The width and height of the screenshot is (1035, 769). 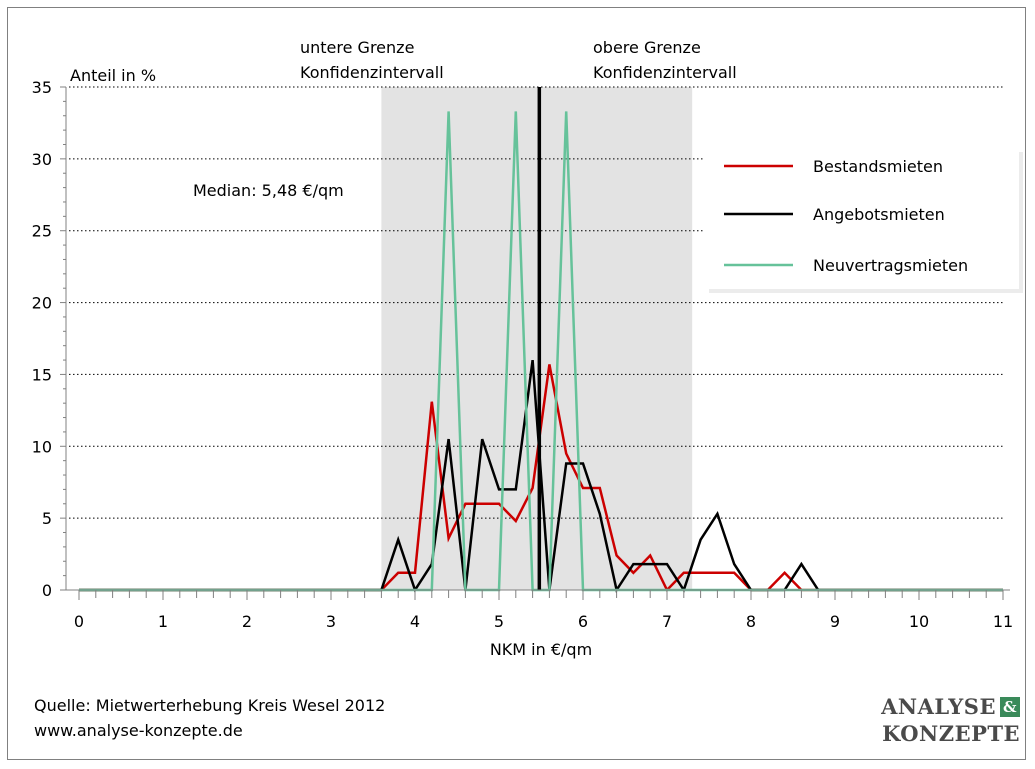 What do you see at coordinates (79, 621) in the screenshot?
I see `x-tick-label-0: 0` at bounding box center [79, 621].